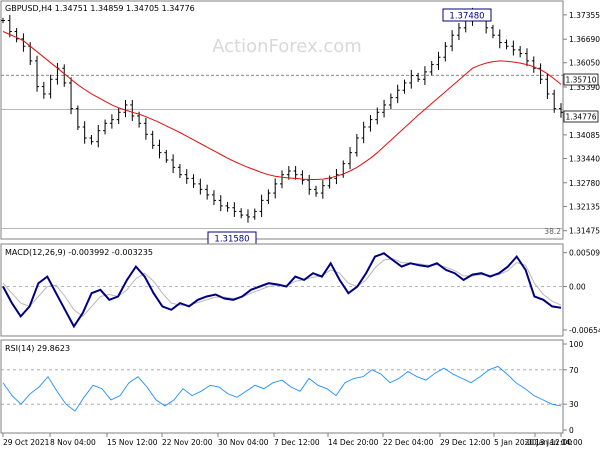 This screenshot has width=600, height=454. What do you see at coordinates (549, 442) in the screenshot?
I see `time-axis-tick-label: 20 Jan 12:00` at bounding box center [549, 442].